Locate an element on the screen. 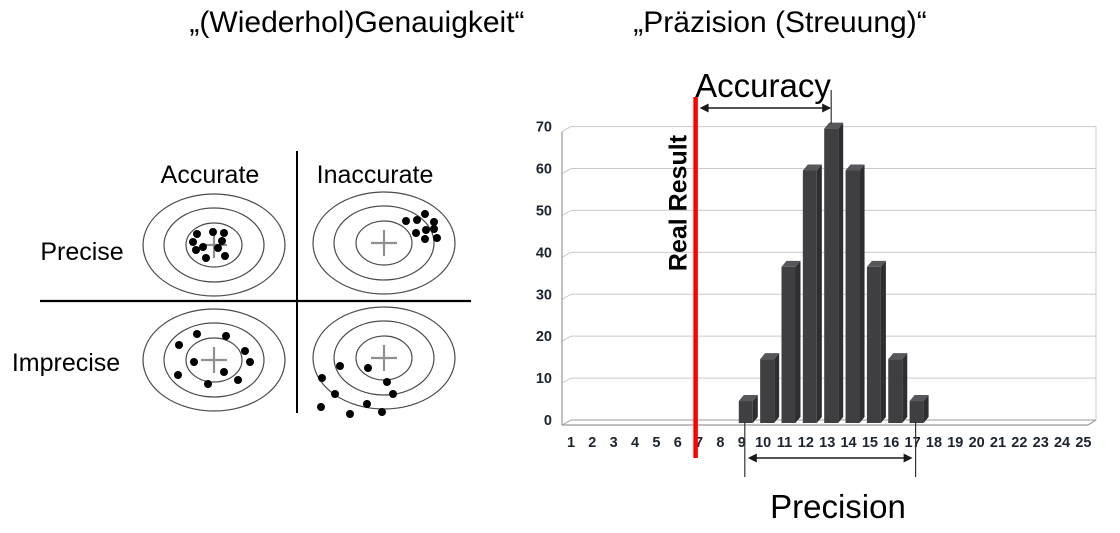 Image resolution: width=1120 pixels, height=533 pixels. x-tick-label: 16 is located at coordinates (891, 443).